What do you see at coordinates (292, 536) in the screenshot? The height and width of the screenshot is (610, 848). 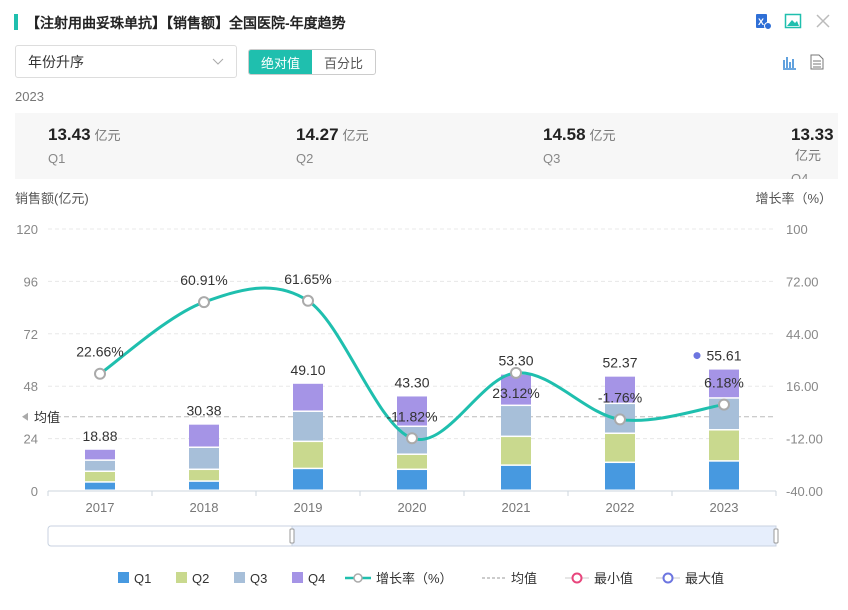 I see `slider-handle-left` at bounding box center [292, 536].